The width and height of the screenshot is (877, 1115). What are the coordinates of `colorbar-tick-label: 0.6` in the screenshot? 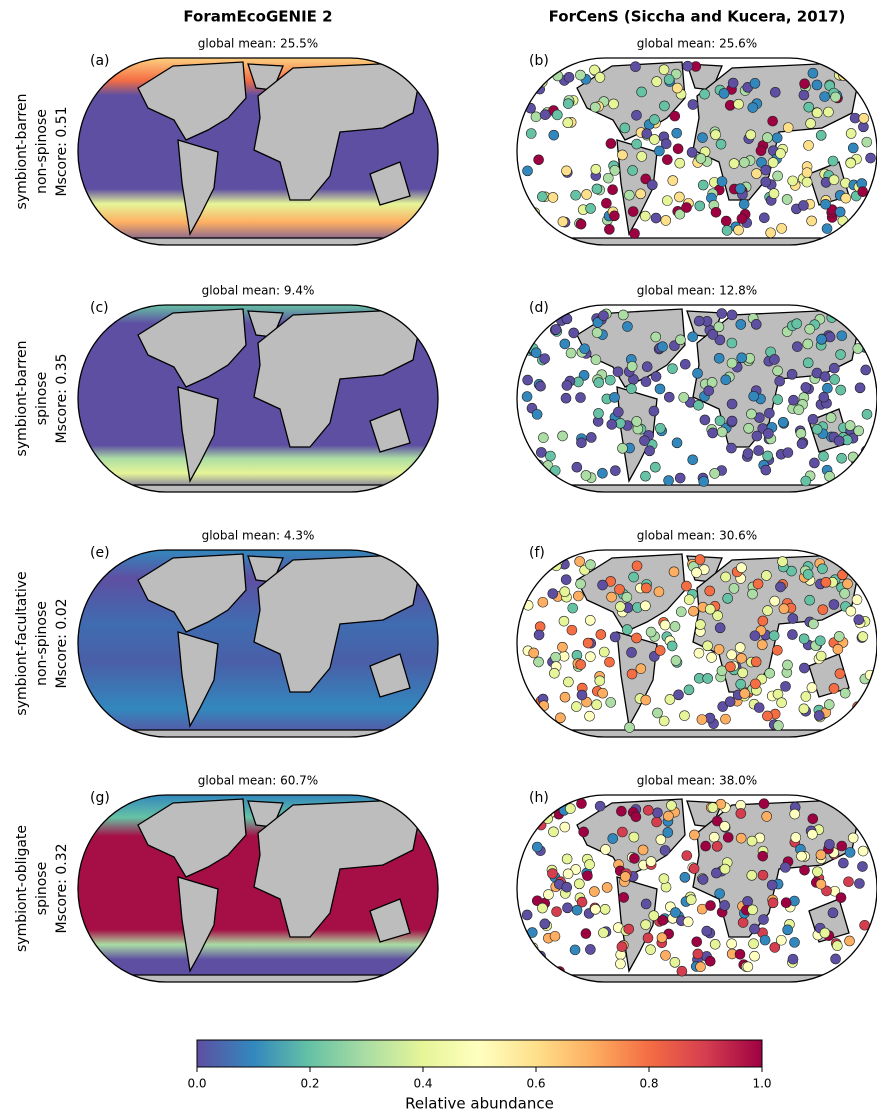 It's located at (535, 1084).